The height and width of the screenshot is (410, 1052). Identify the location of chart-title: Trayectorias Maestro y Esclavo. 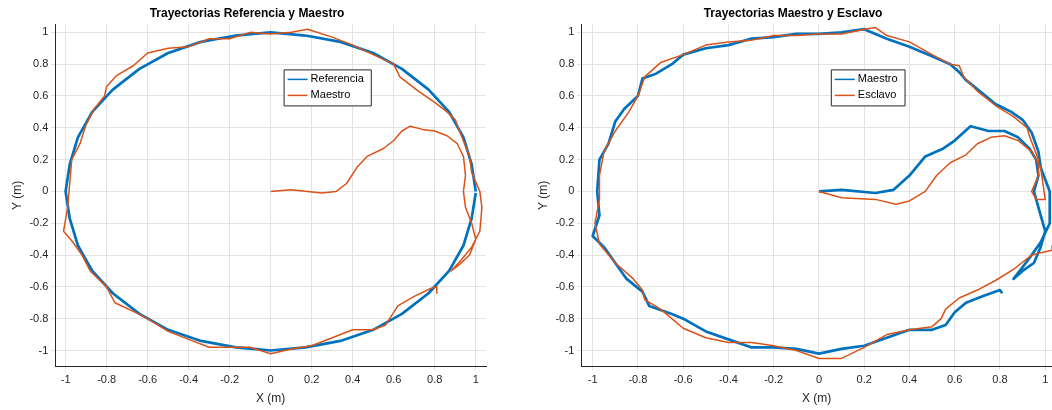
(793, 12).